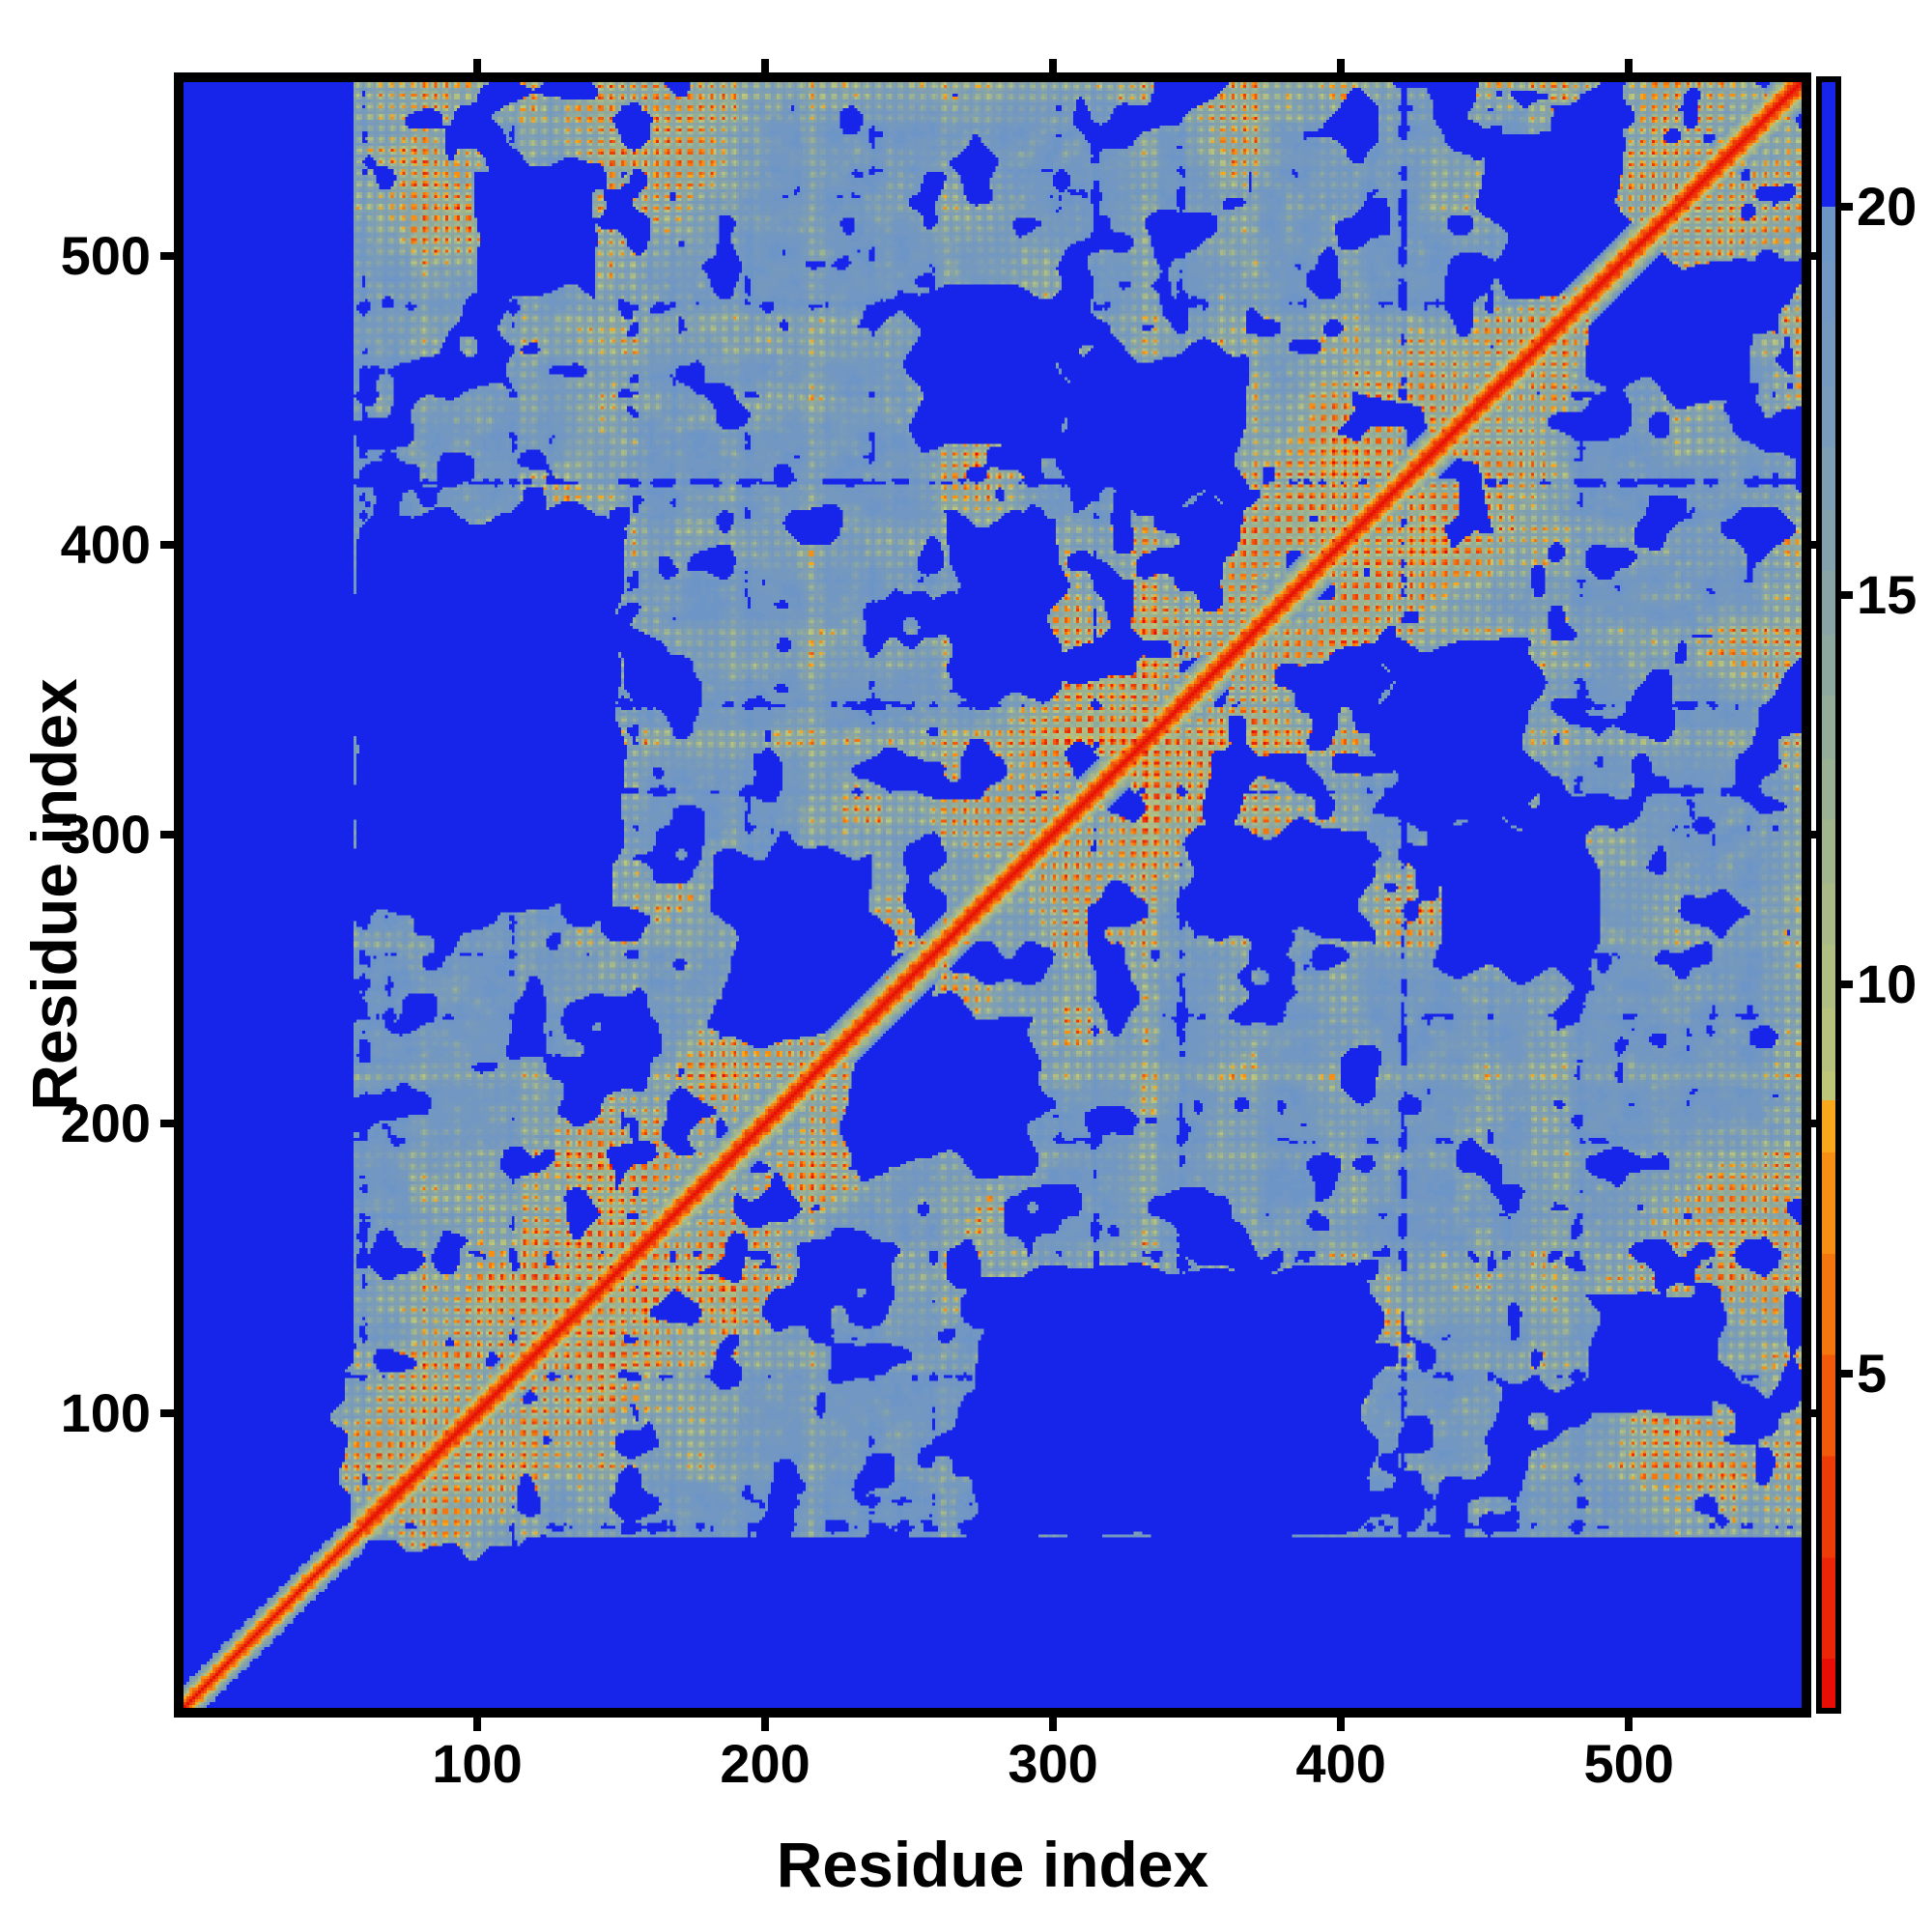 This screenshot has height=1932, width=1932. Describe the element at coordinates (105, 1412) in the screenshot. I see `y-tick-label: 100` at that location.